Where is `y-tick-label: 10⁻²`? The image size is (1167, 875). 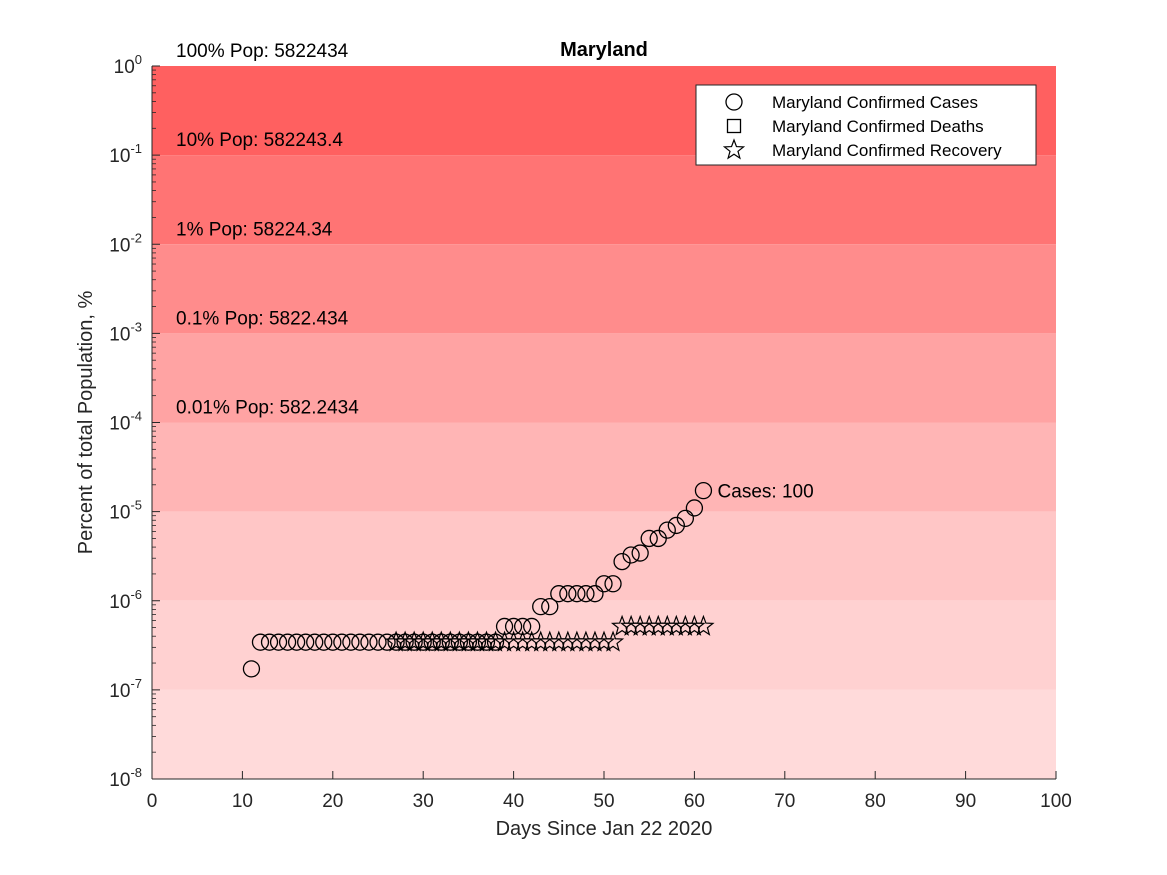
y-tick-label: 10⁻² is located at coordinates (125, 243).